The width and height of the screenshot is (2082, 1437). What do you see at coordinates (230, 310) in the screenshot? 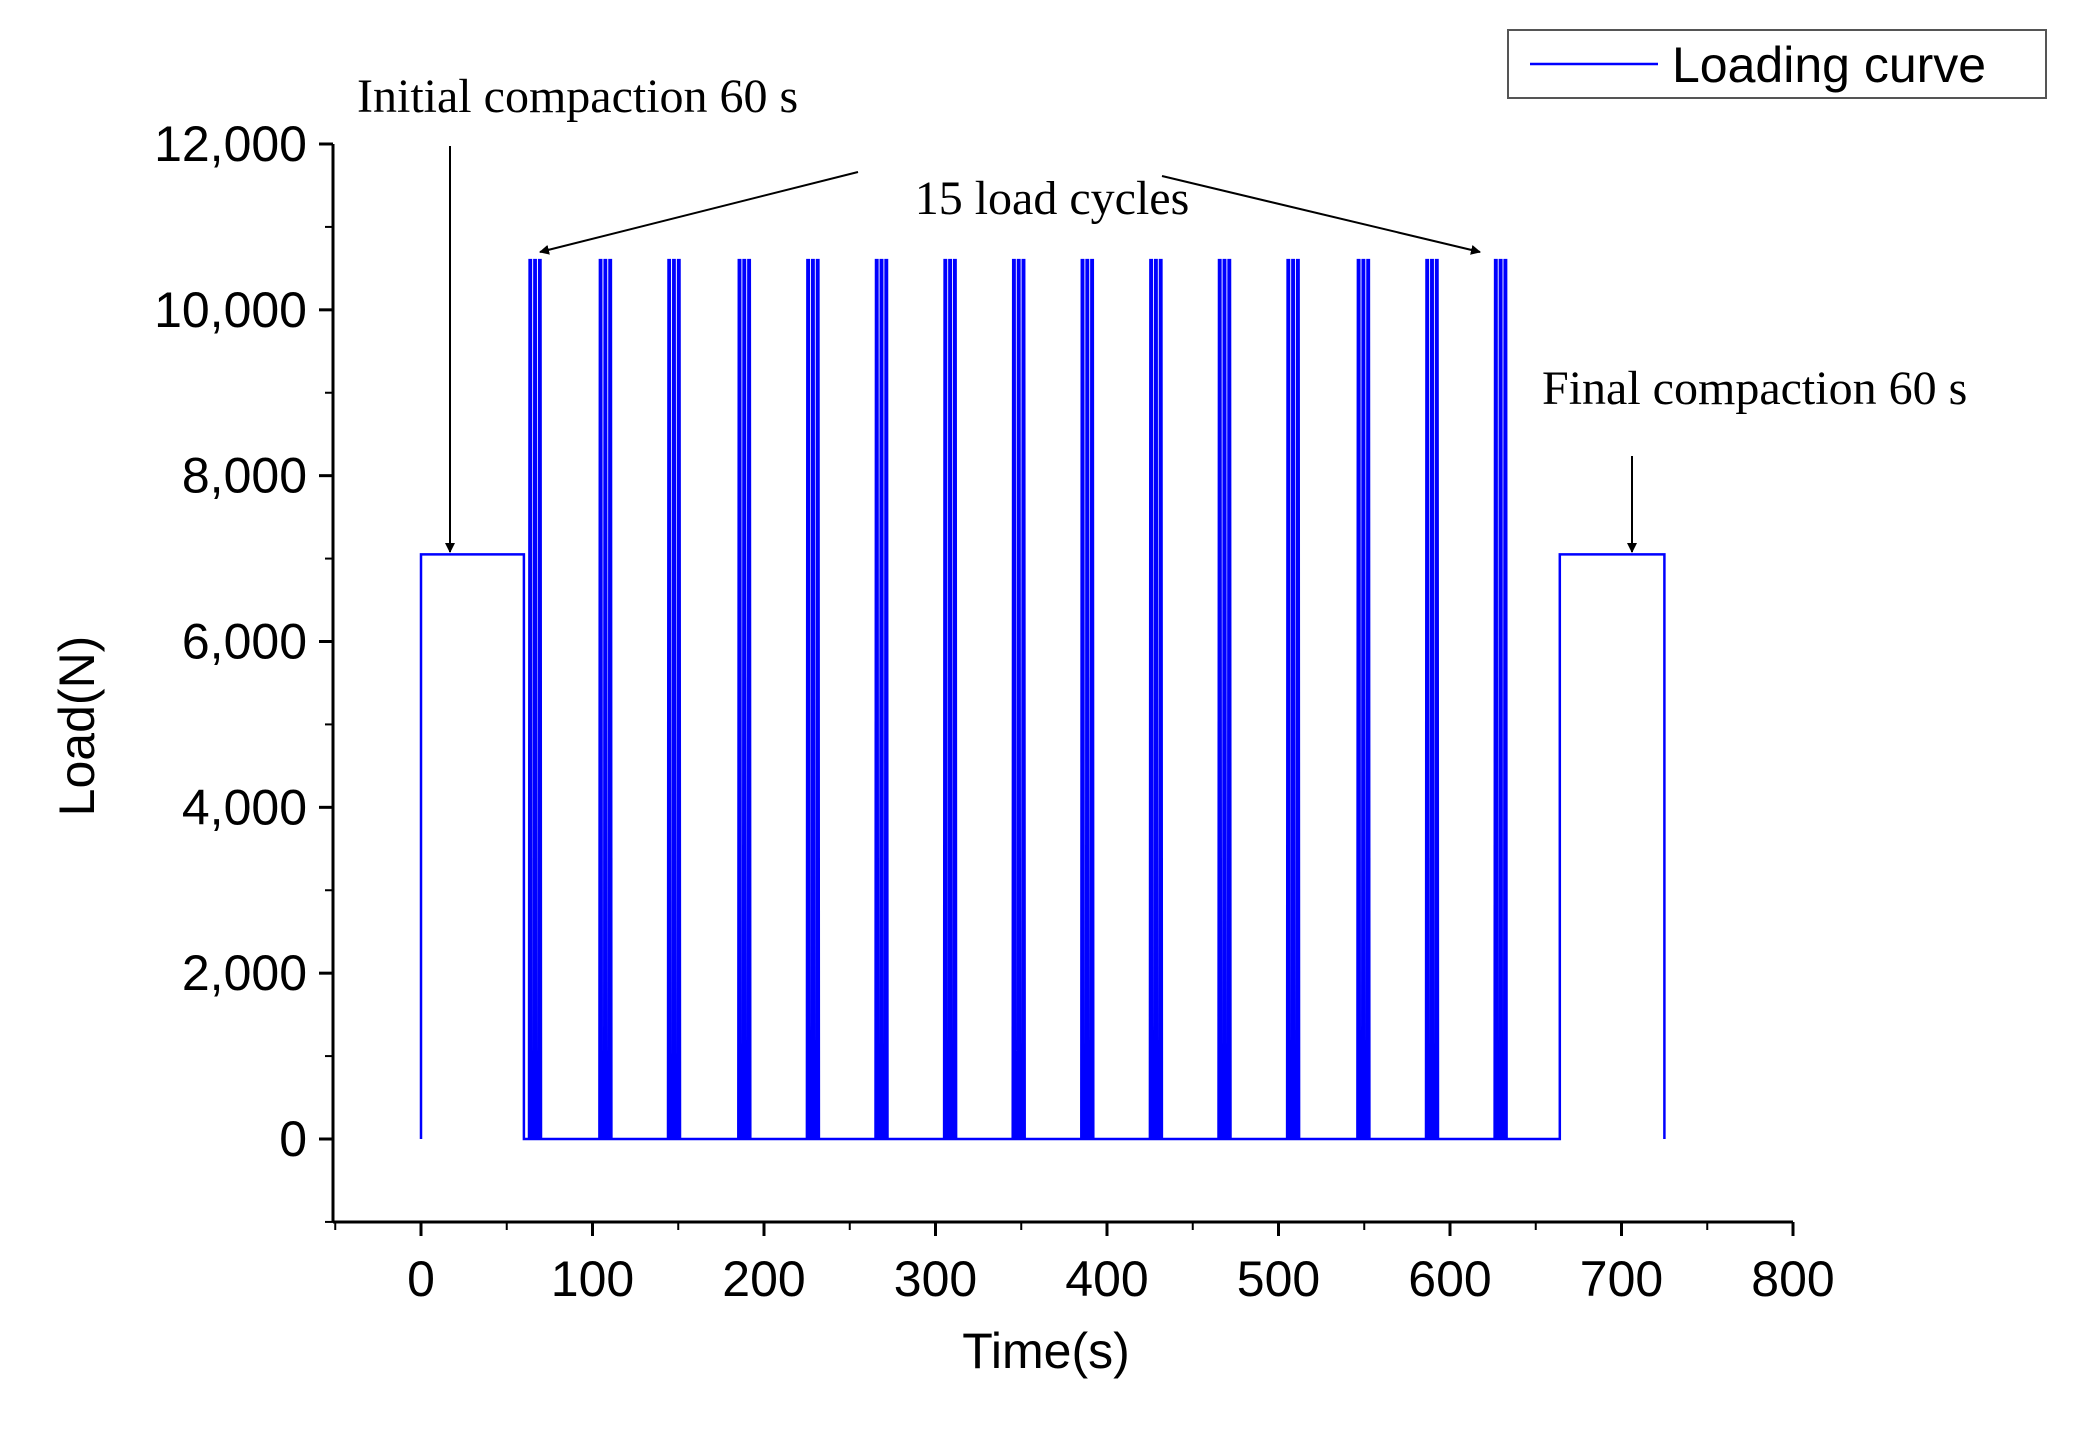
I see `y-tick-label: 10,000` at bounding box center [230, 310].